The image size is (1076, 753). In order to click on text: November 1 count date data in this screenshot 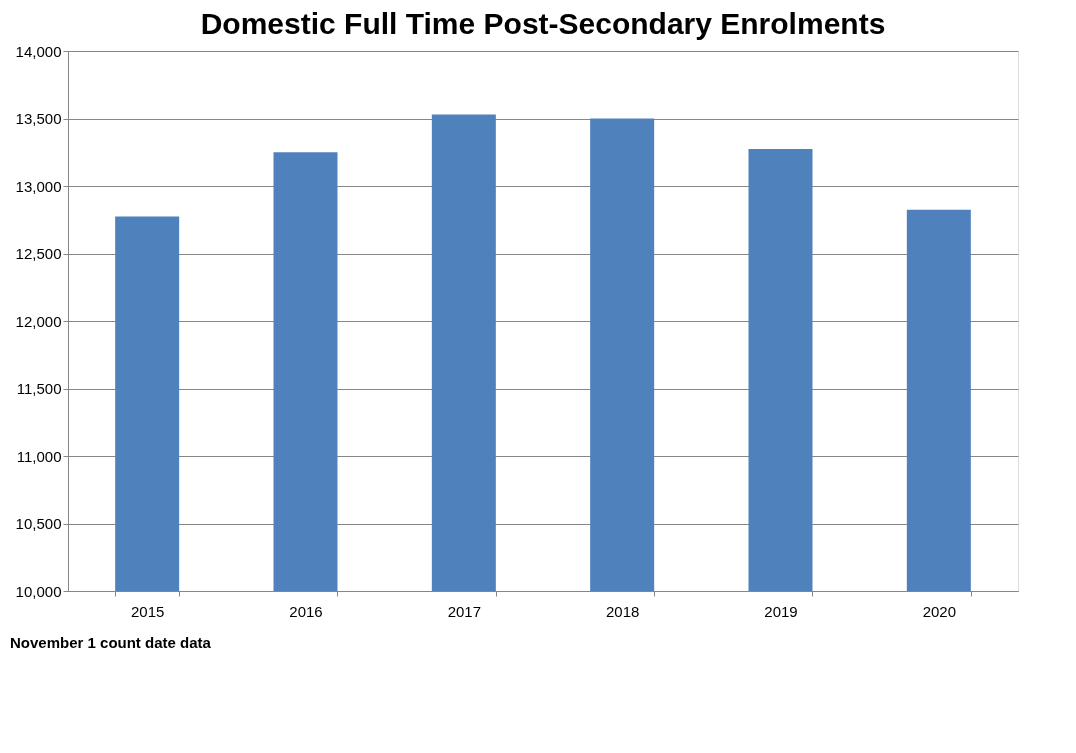, I will do `click(111, 642)`.